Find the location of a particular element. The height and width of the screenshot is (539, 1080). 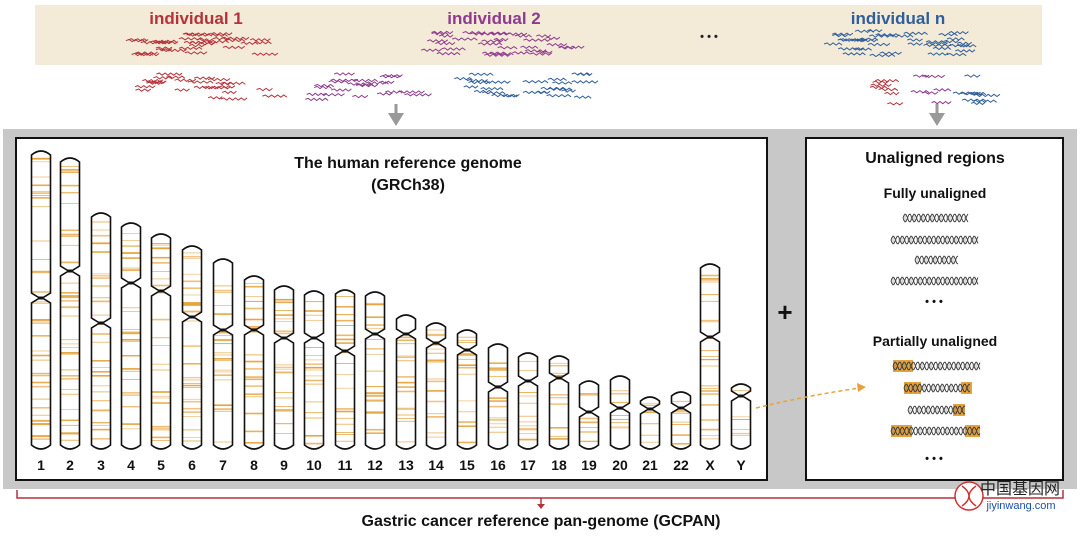

down-arrow-right is located at coordinates (937, 115).